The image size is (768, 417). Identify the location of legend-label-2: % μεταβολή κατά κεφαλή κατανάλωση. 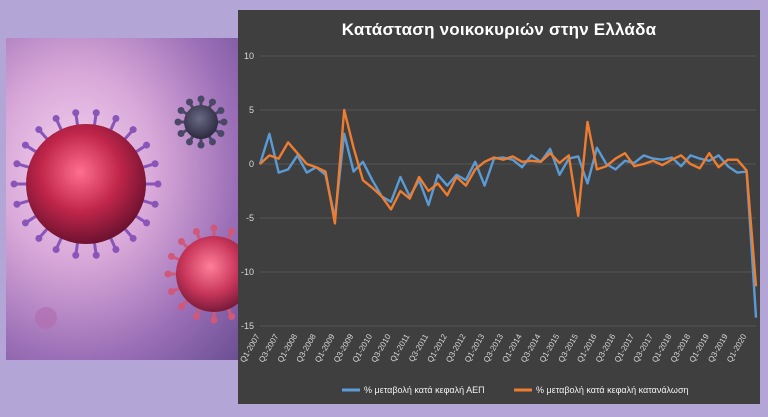
(612, 390).